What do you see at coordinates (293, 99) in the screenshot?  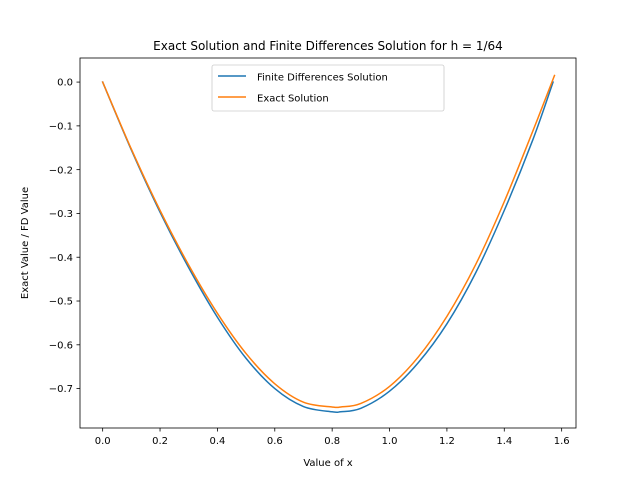 I see `legend-label-exact: Exact Solution` at bounding box center [293, 99].